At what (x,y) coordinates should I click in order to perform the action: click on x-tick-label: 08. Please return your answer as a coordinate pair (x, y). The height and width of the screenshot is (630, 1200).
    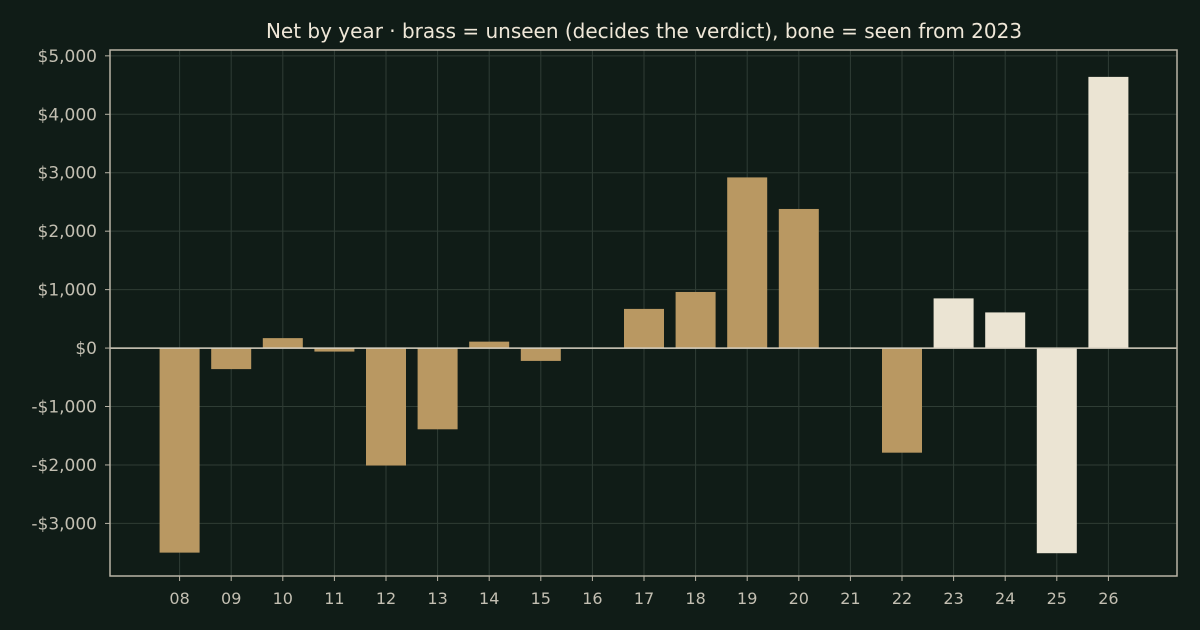
    Looking at the image, I should click on (179, 598).